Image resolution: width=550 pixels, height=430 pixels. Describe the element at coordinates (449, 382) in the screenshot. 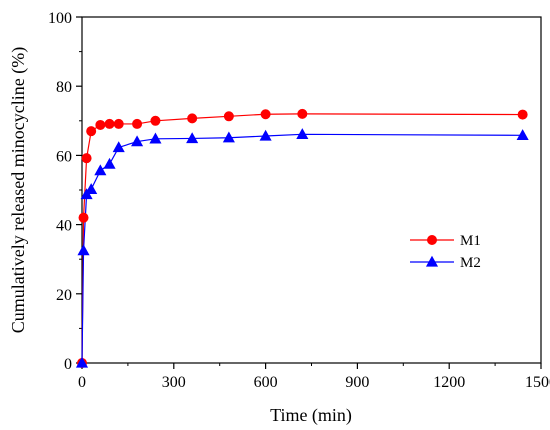

I see `x-tick-label: 1200` at that location.